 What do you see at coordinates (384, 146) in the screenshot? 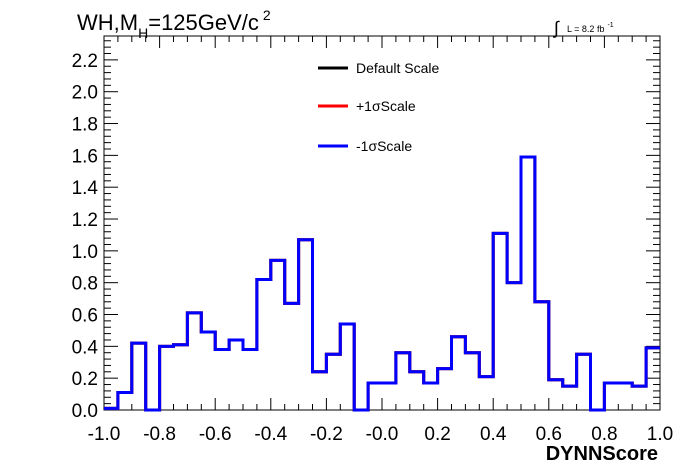
I see `legend-label-2: -1σScale` at bounding box center [384, 146].